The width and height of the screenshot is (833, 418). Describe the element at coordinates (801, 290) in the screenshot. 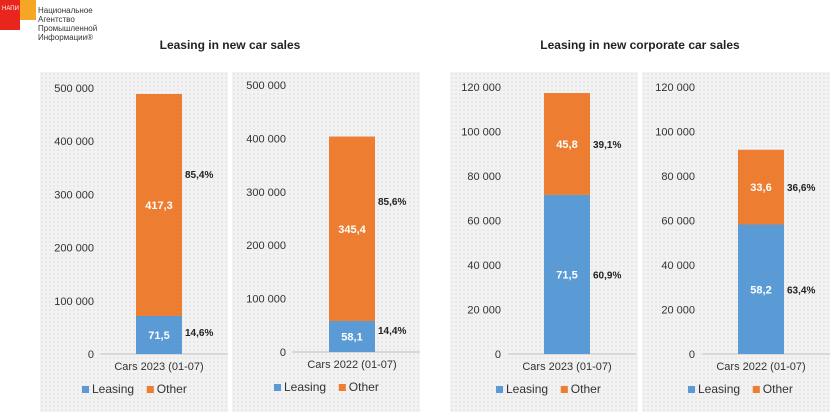

I see `share-label-leasing: 63,4%` at that location.